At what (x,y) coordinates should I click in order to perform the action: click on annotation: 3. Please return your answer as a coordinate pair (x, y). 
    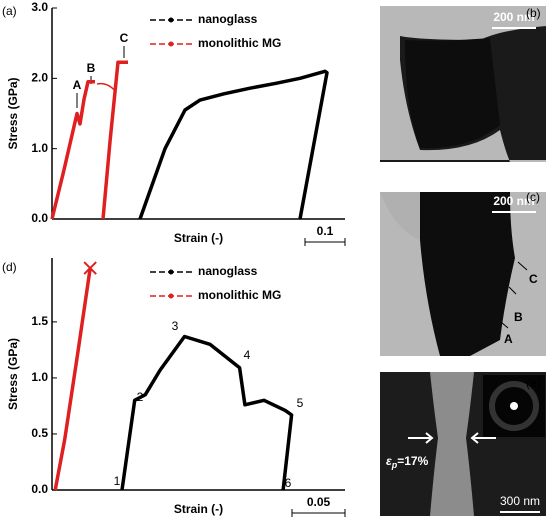
    Looking at the image, I should click on (175, 326).